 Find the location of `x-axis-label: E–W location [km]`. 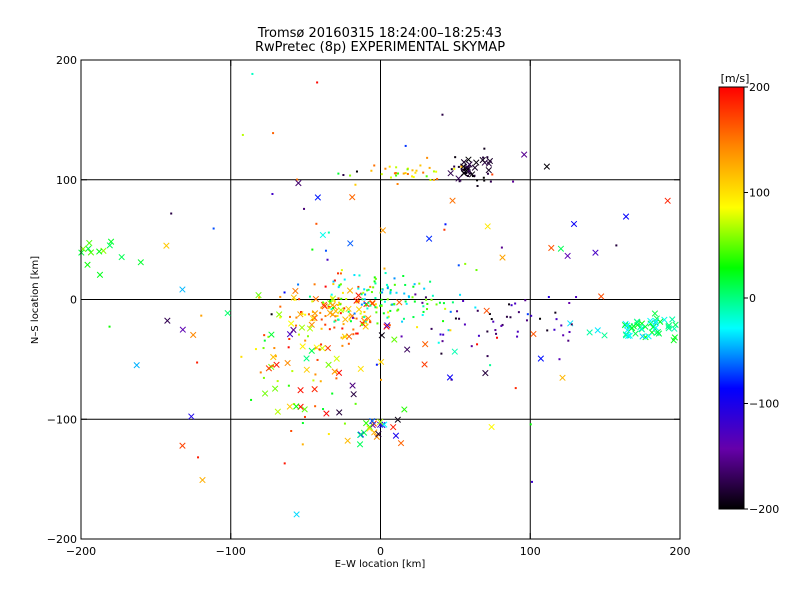

x-axis-label: E–W location [km] is located at coordinates (380, 564).